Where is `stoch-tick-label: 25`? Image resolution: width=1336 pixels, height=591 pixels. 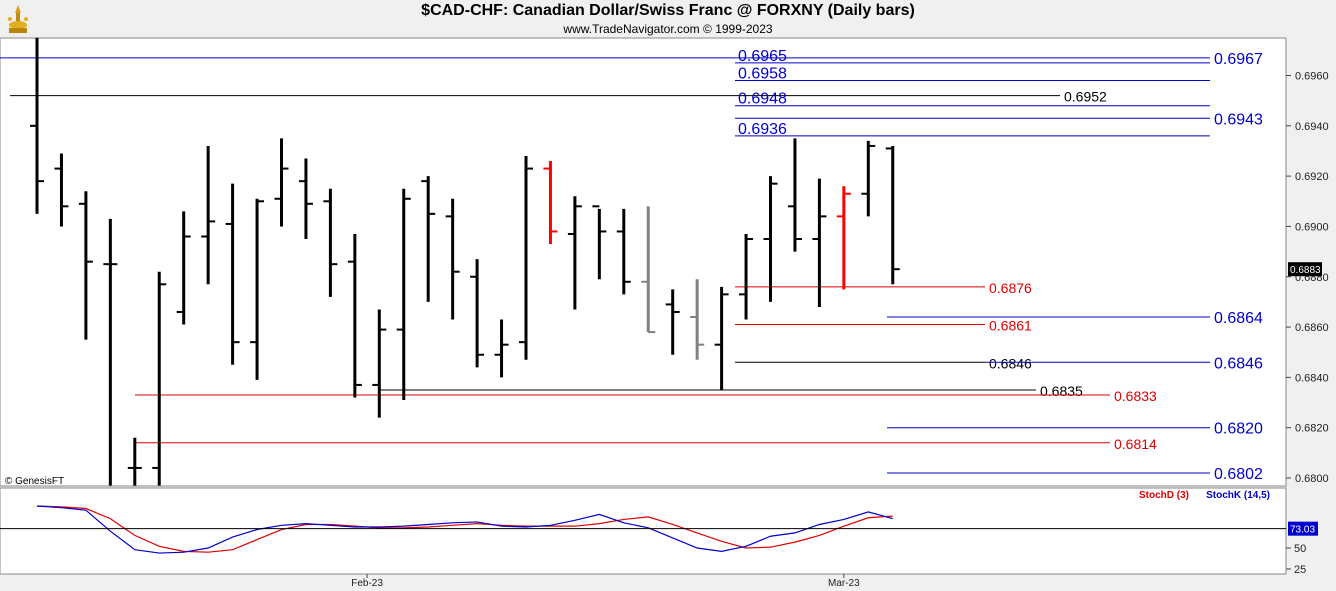
stoch-tick-label: 25 is located at coordinates (1300, 570).